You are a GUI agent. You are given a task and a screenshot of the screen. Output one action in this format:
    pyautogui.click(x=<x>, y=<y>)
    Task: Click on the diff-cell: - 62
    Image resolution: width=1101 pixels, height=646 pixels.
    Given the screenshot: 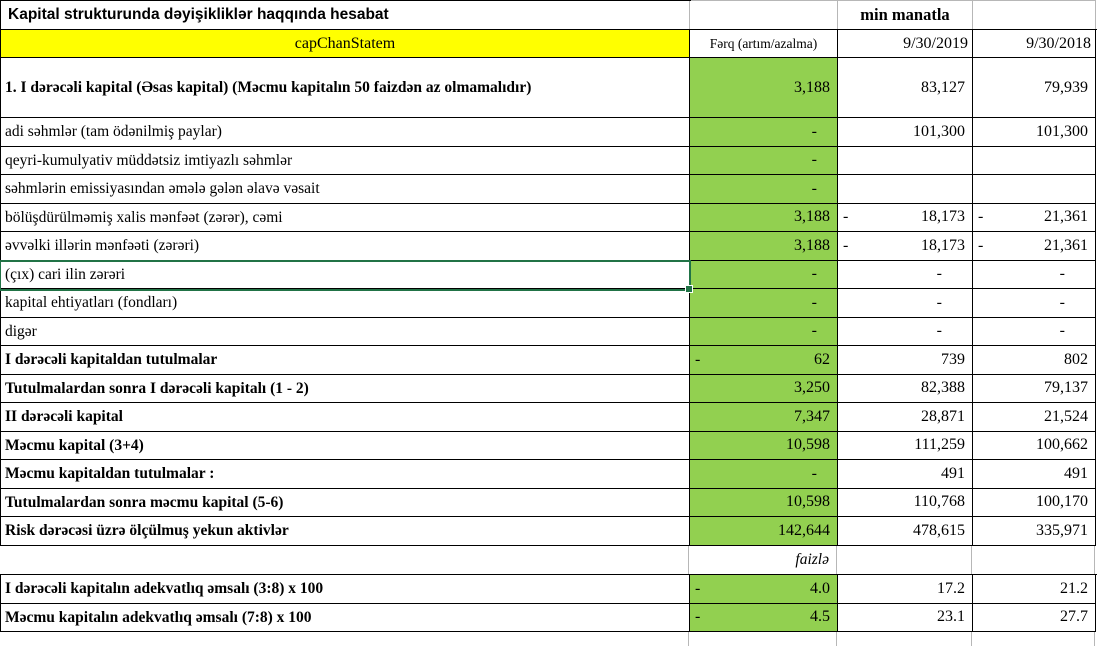 What is the action you would take?
    pyautogui.click(x=764, y=360)
    